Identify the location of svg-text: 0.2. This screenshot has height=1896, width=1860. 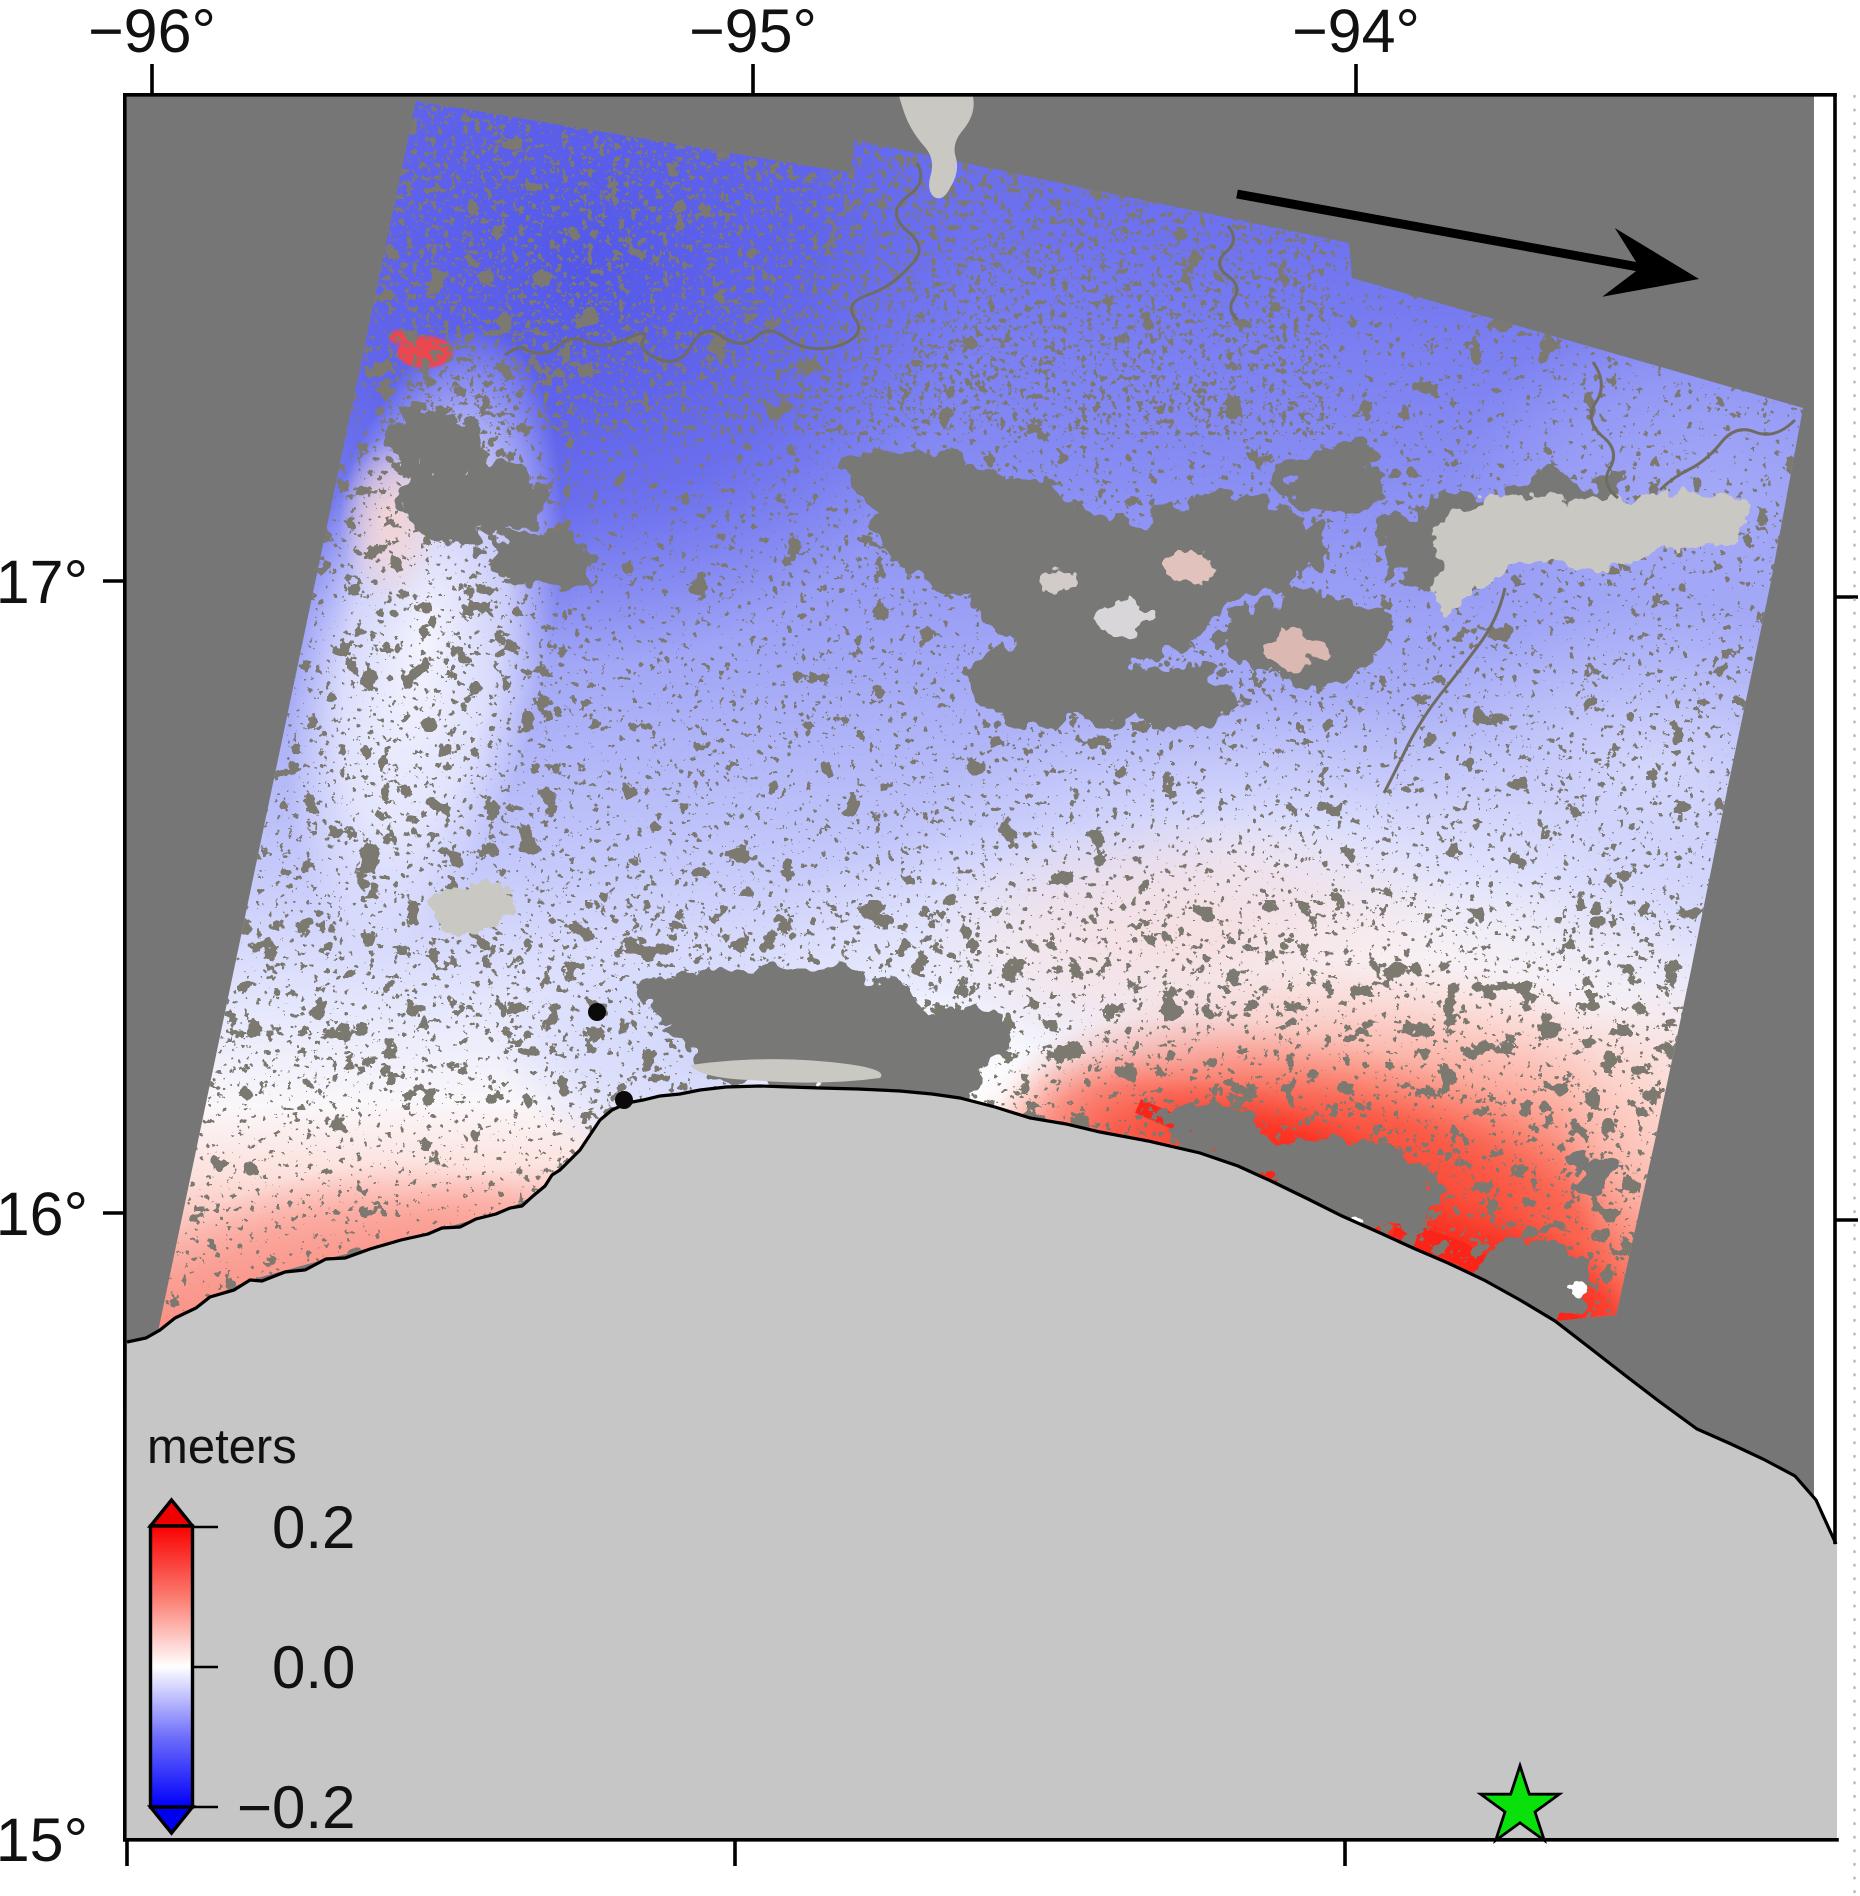
(313, 1527).